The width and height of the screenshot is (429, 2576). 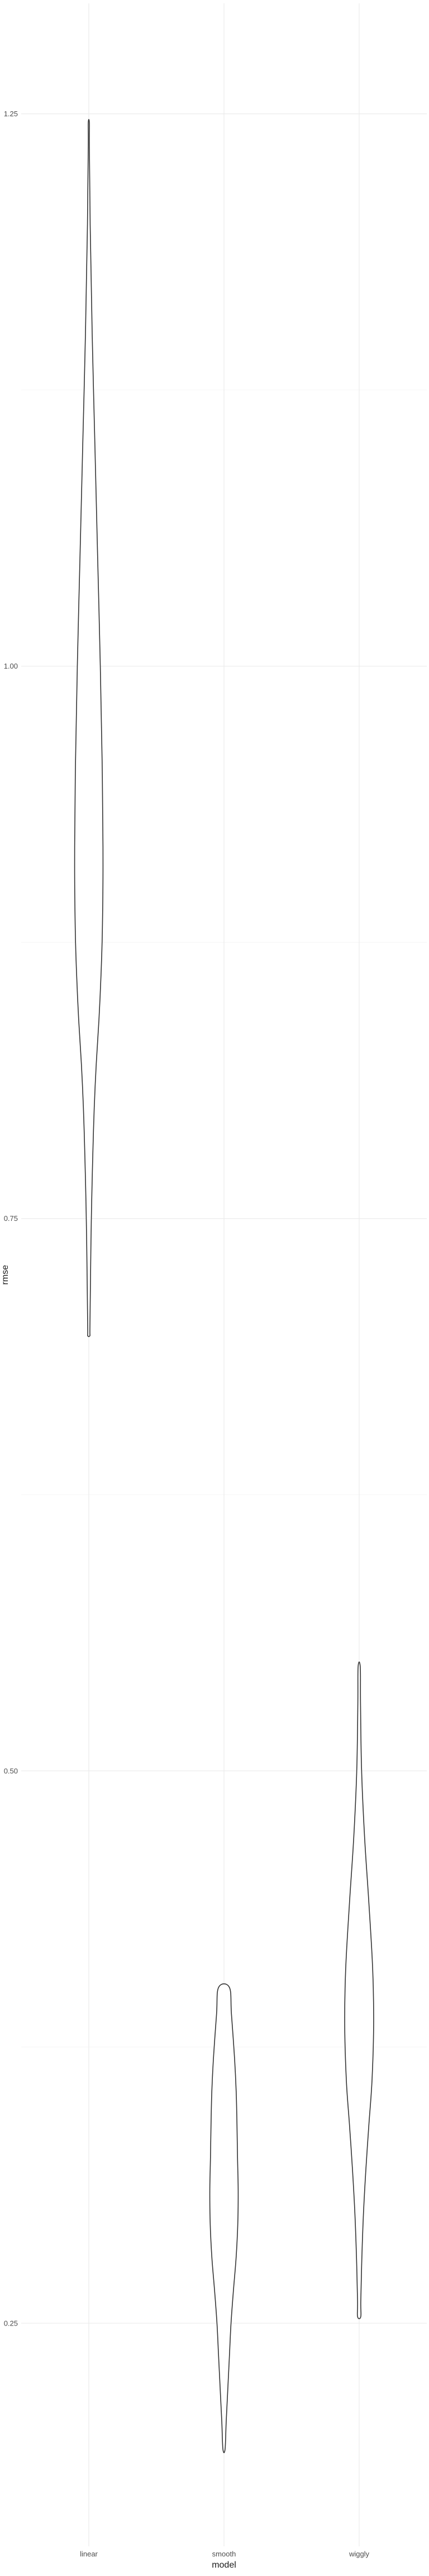 What do you see at coordinates (359, 2554) in the screenshot?
I see `x-tick-label-wiggly: wiggly` at bounding box center [359, 2554].